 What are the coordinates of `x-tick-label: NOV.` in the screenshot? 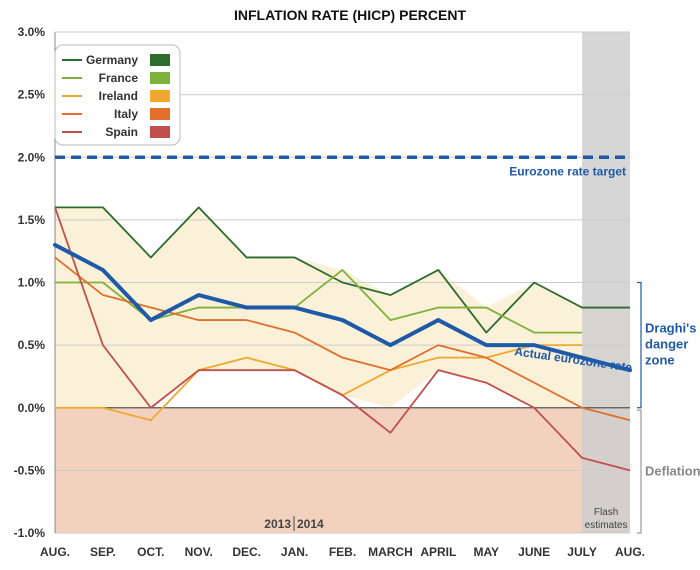 It's located at (199, 552).